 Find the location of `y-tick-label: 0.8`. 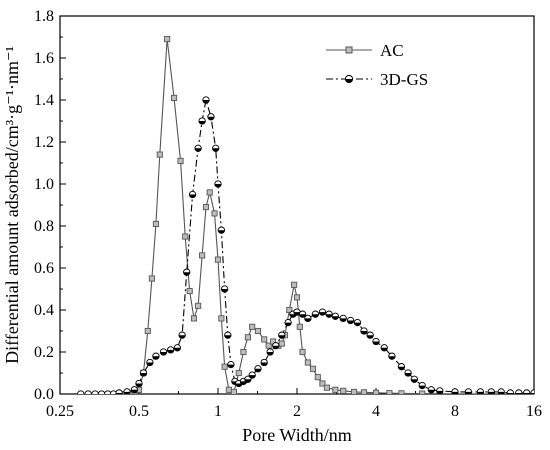

y-tick-label: 0.8 is located at coordinates (44, 226).